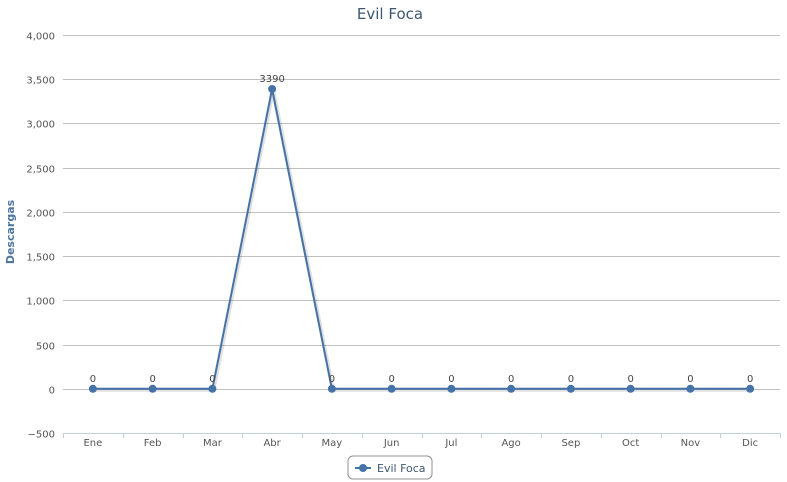  What do you see at coordinates (40, 258) in the screenshot?
I see `y-tick-label: 1,500` at bounding box center [40, 258].